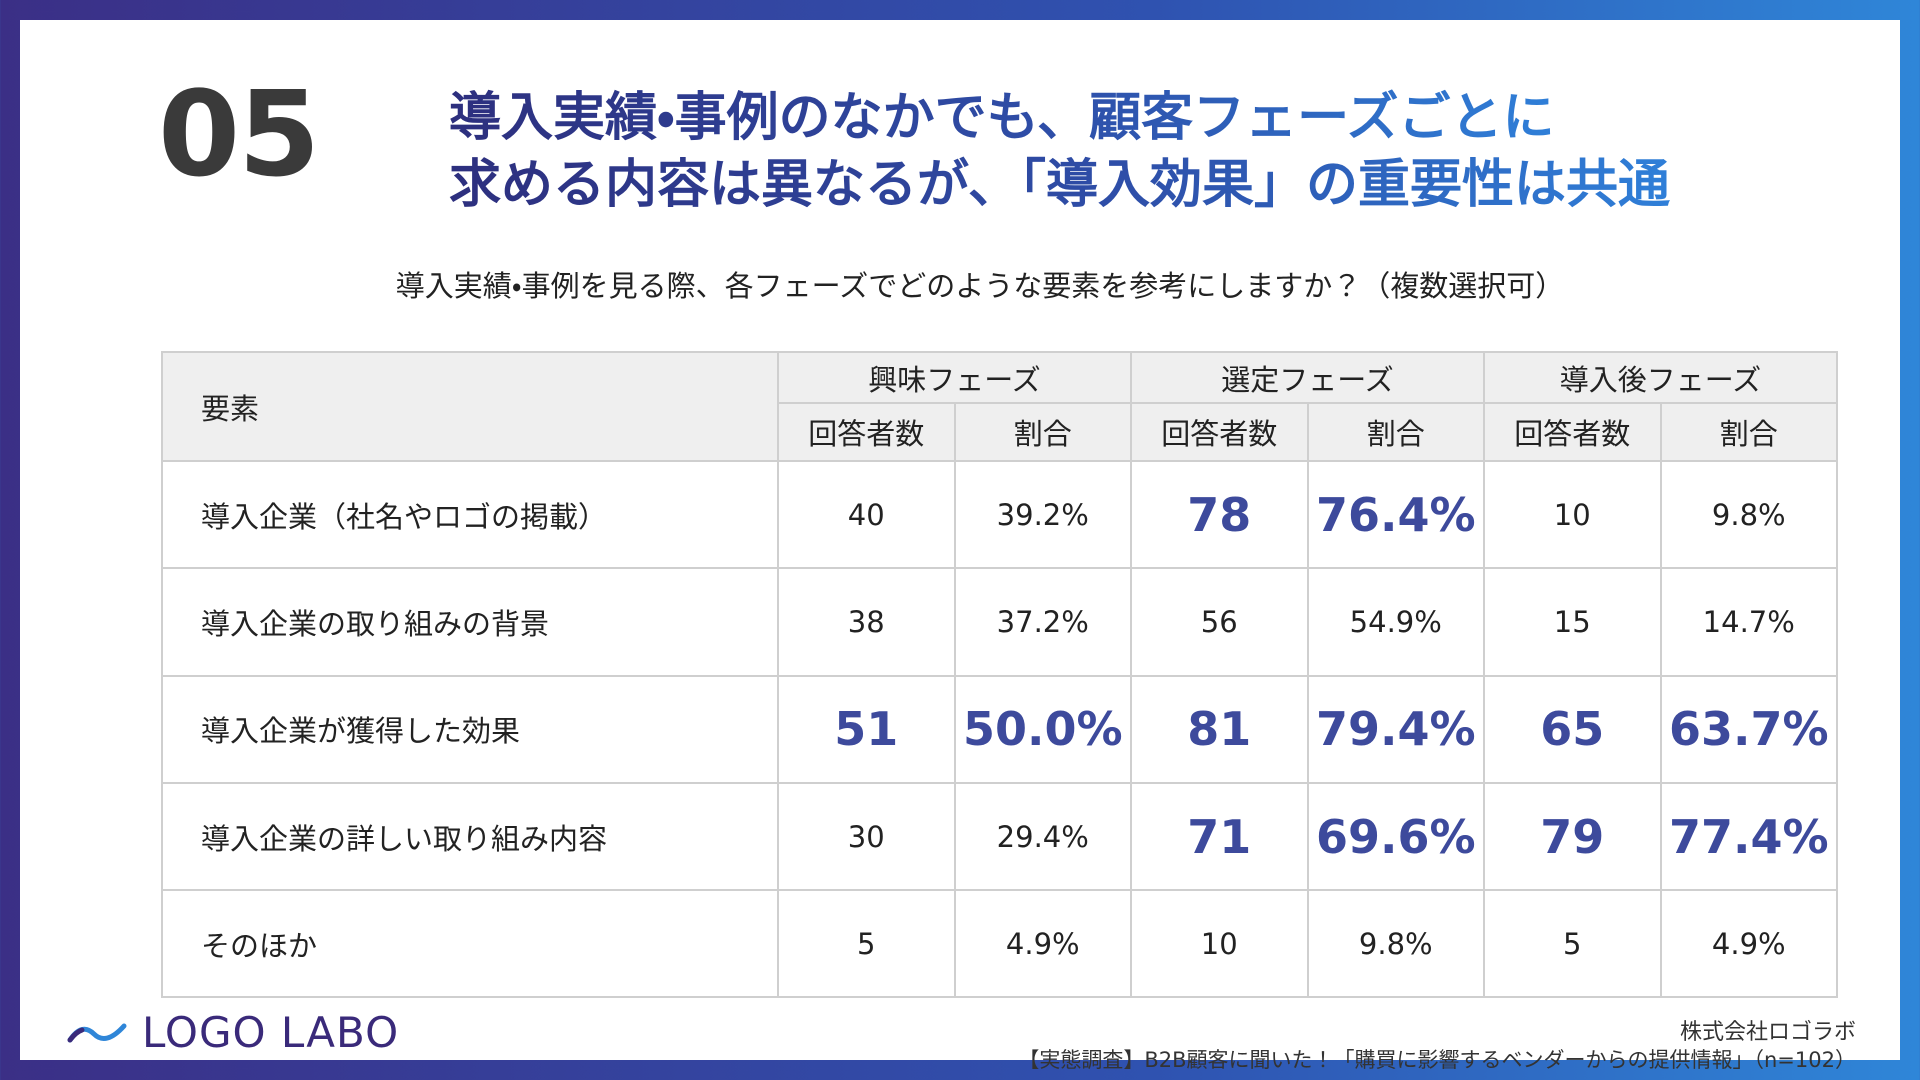 The width and height of the screenshot is (1920, 1080). What do you see at coordinates (1059, 179) in the screenshot?
I see `title-line: 求める内容は異なるが、「導入効果」の重要性は共通` at bounding box center [1059, 179].